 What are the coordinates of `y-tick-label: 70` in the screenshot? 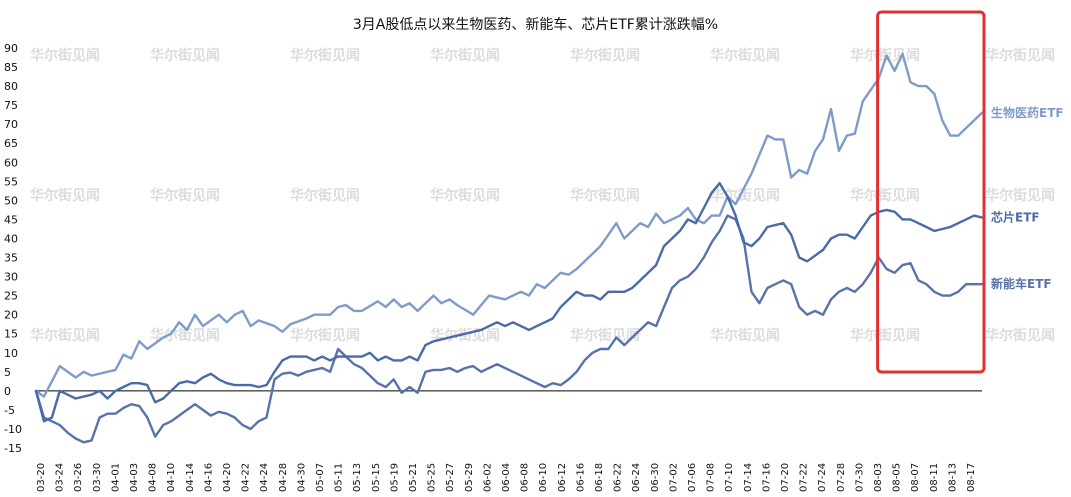 It's located at (11, 124).